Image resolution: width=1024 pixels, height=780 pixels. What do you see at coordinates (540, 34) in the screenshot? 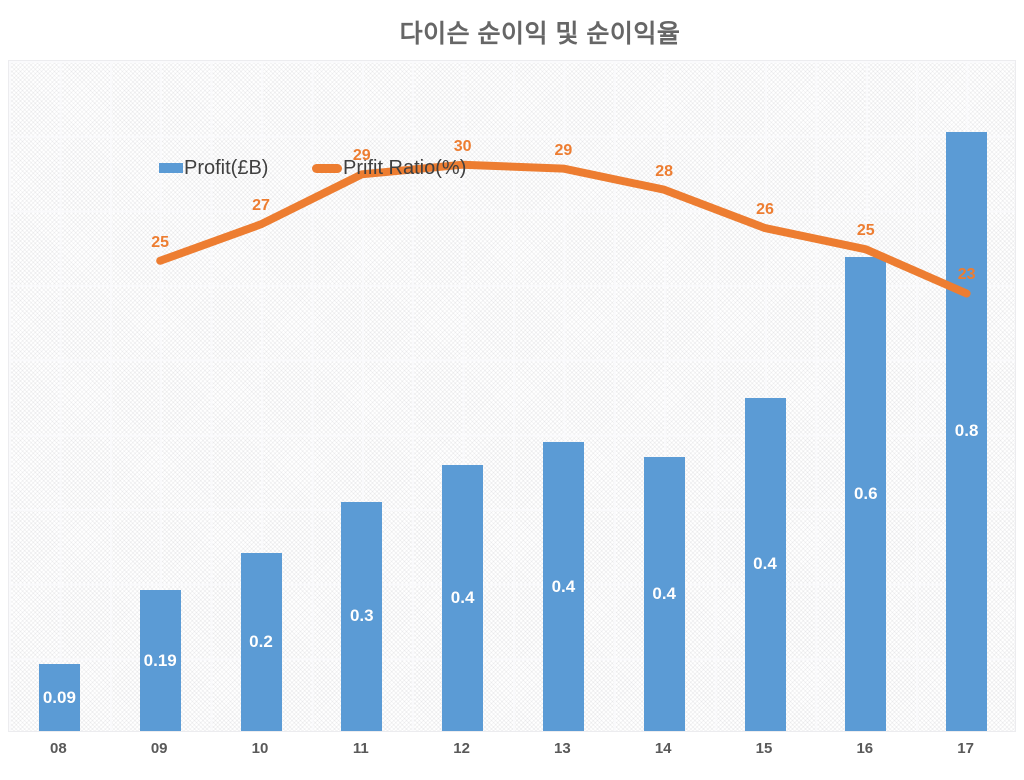
I see `chart-title: 다이슨 순이익 및 순이익율` at bounding box center [540, 34].